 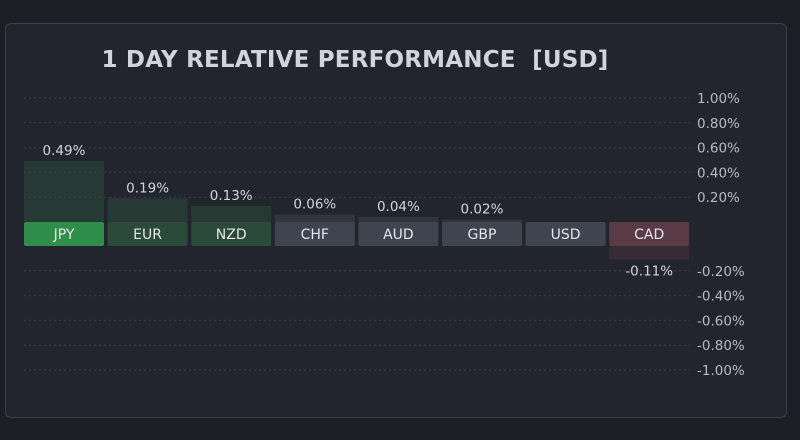 What do you see at coordinates (721, 272) in the screenshot?
I see `y-tick-label: -0.20%` at bounding box center [721, 272].